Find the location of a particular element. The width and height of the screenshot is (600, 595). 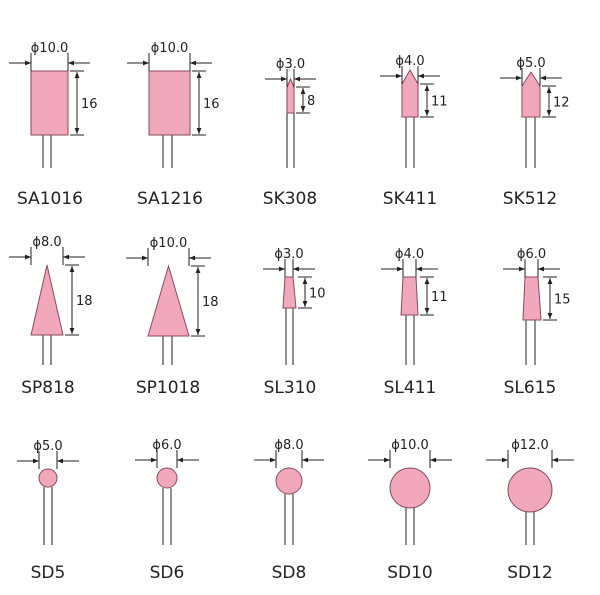

stone-sd12: ϕ12.0 SD12 is located at coordinates (530, 510).